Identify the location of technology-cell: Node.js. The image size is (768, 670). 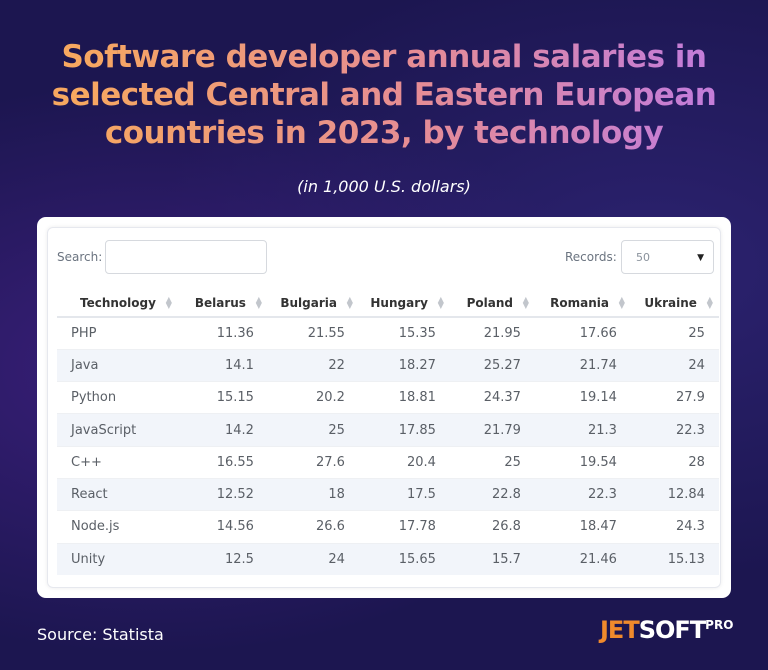
(117, 527).